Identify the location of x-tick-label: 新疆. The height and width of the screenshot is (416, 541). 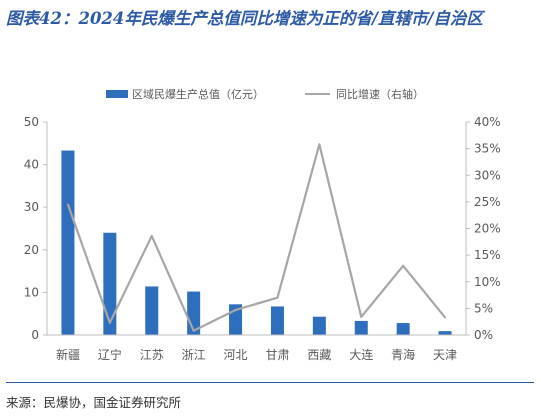
(68, 354).